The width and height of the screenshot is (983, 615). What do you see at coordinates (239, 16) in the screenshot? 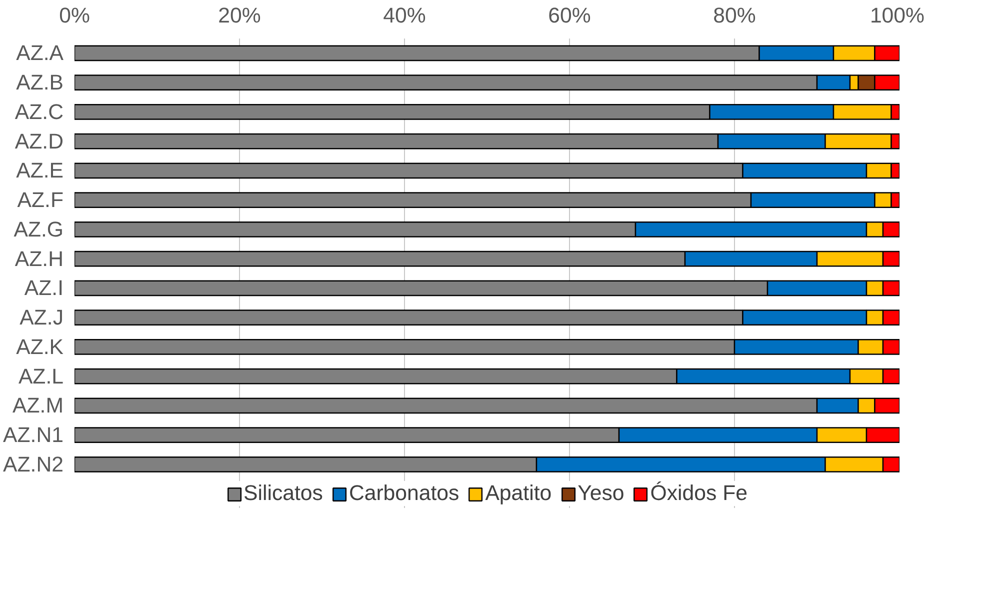
I see `x-tick-label: 20%` at bounding box center [239, 16].